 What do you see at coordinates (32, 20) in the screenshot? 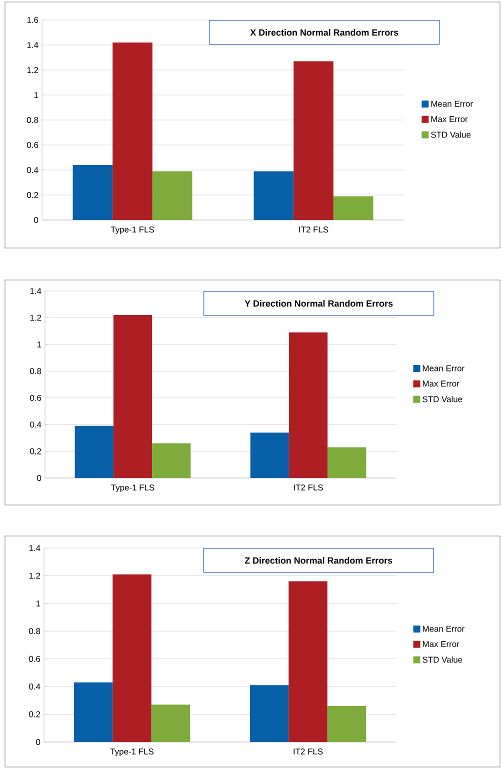
I see `y-tick-label: 1.6` at bounding box center [32, 20].